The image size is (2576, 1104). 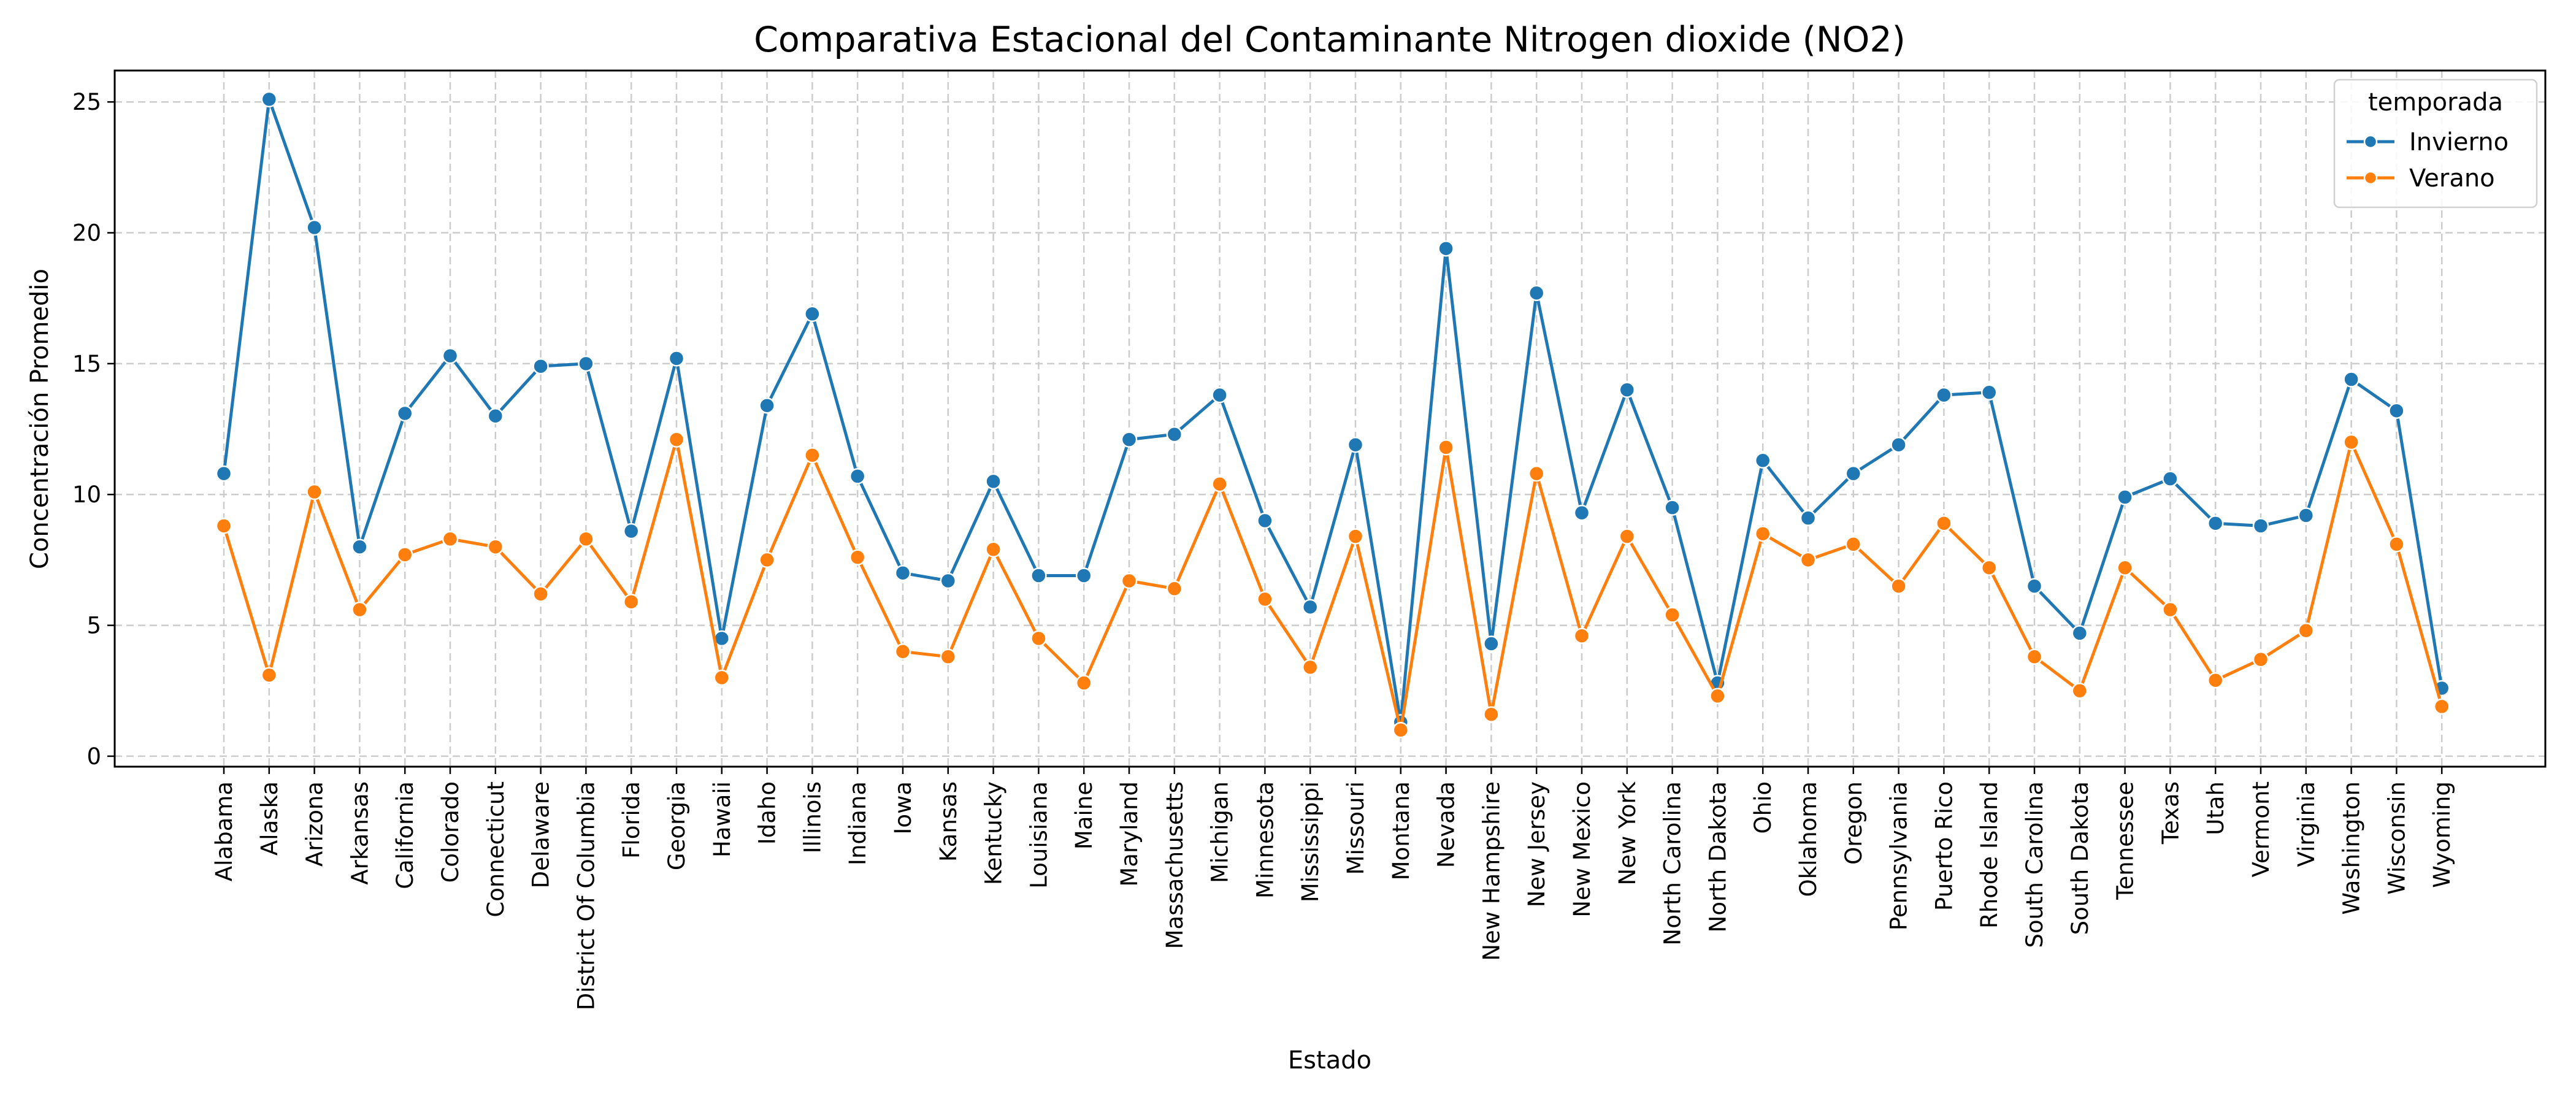 I want to click on x-tick-label: Vermont, so click(x=2261, y=829).